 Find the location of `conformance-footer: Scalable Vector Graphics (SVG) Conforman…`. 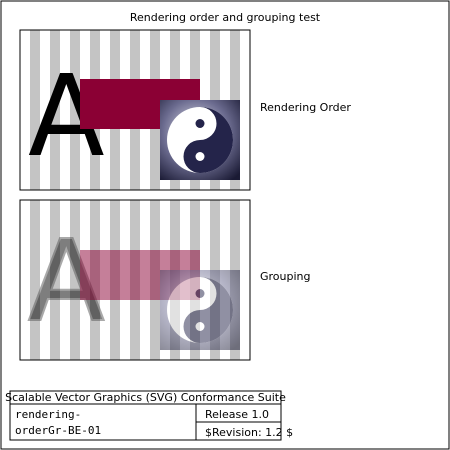

conformance-footer: Scalable Vector Graphics (SVG) Conforman… is located at coordinates (149, 415).